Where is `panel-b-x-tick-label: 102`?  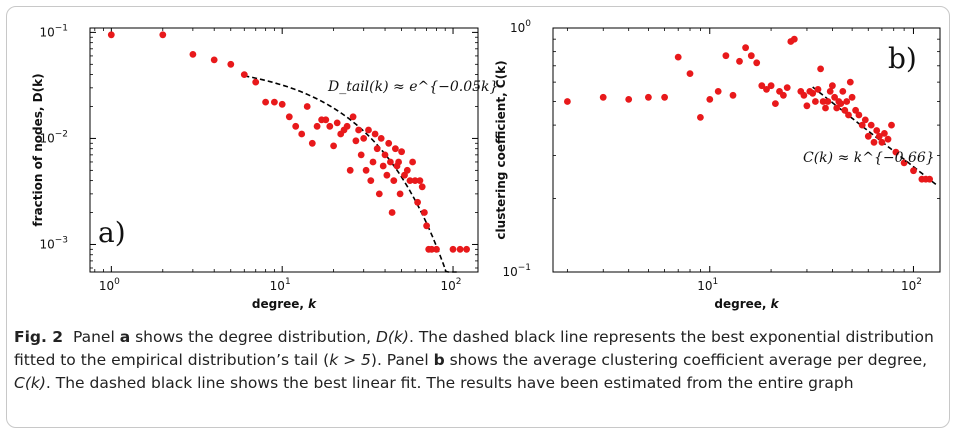
panel-b-x-tick-label: 102 is located at coordinates (911, 285).